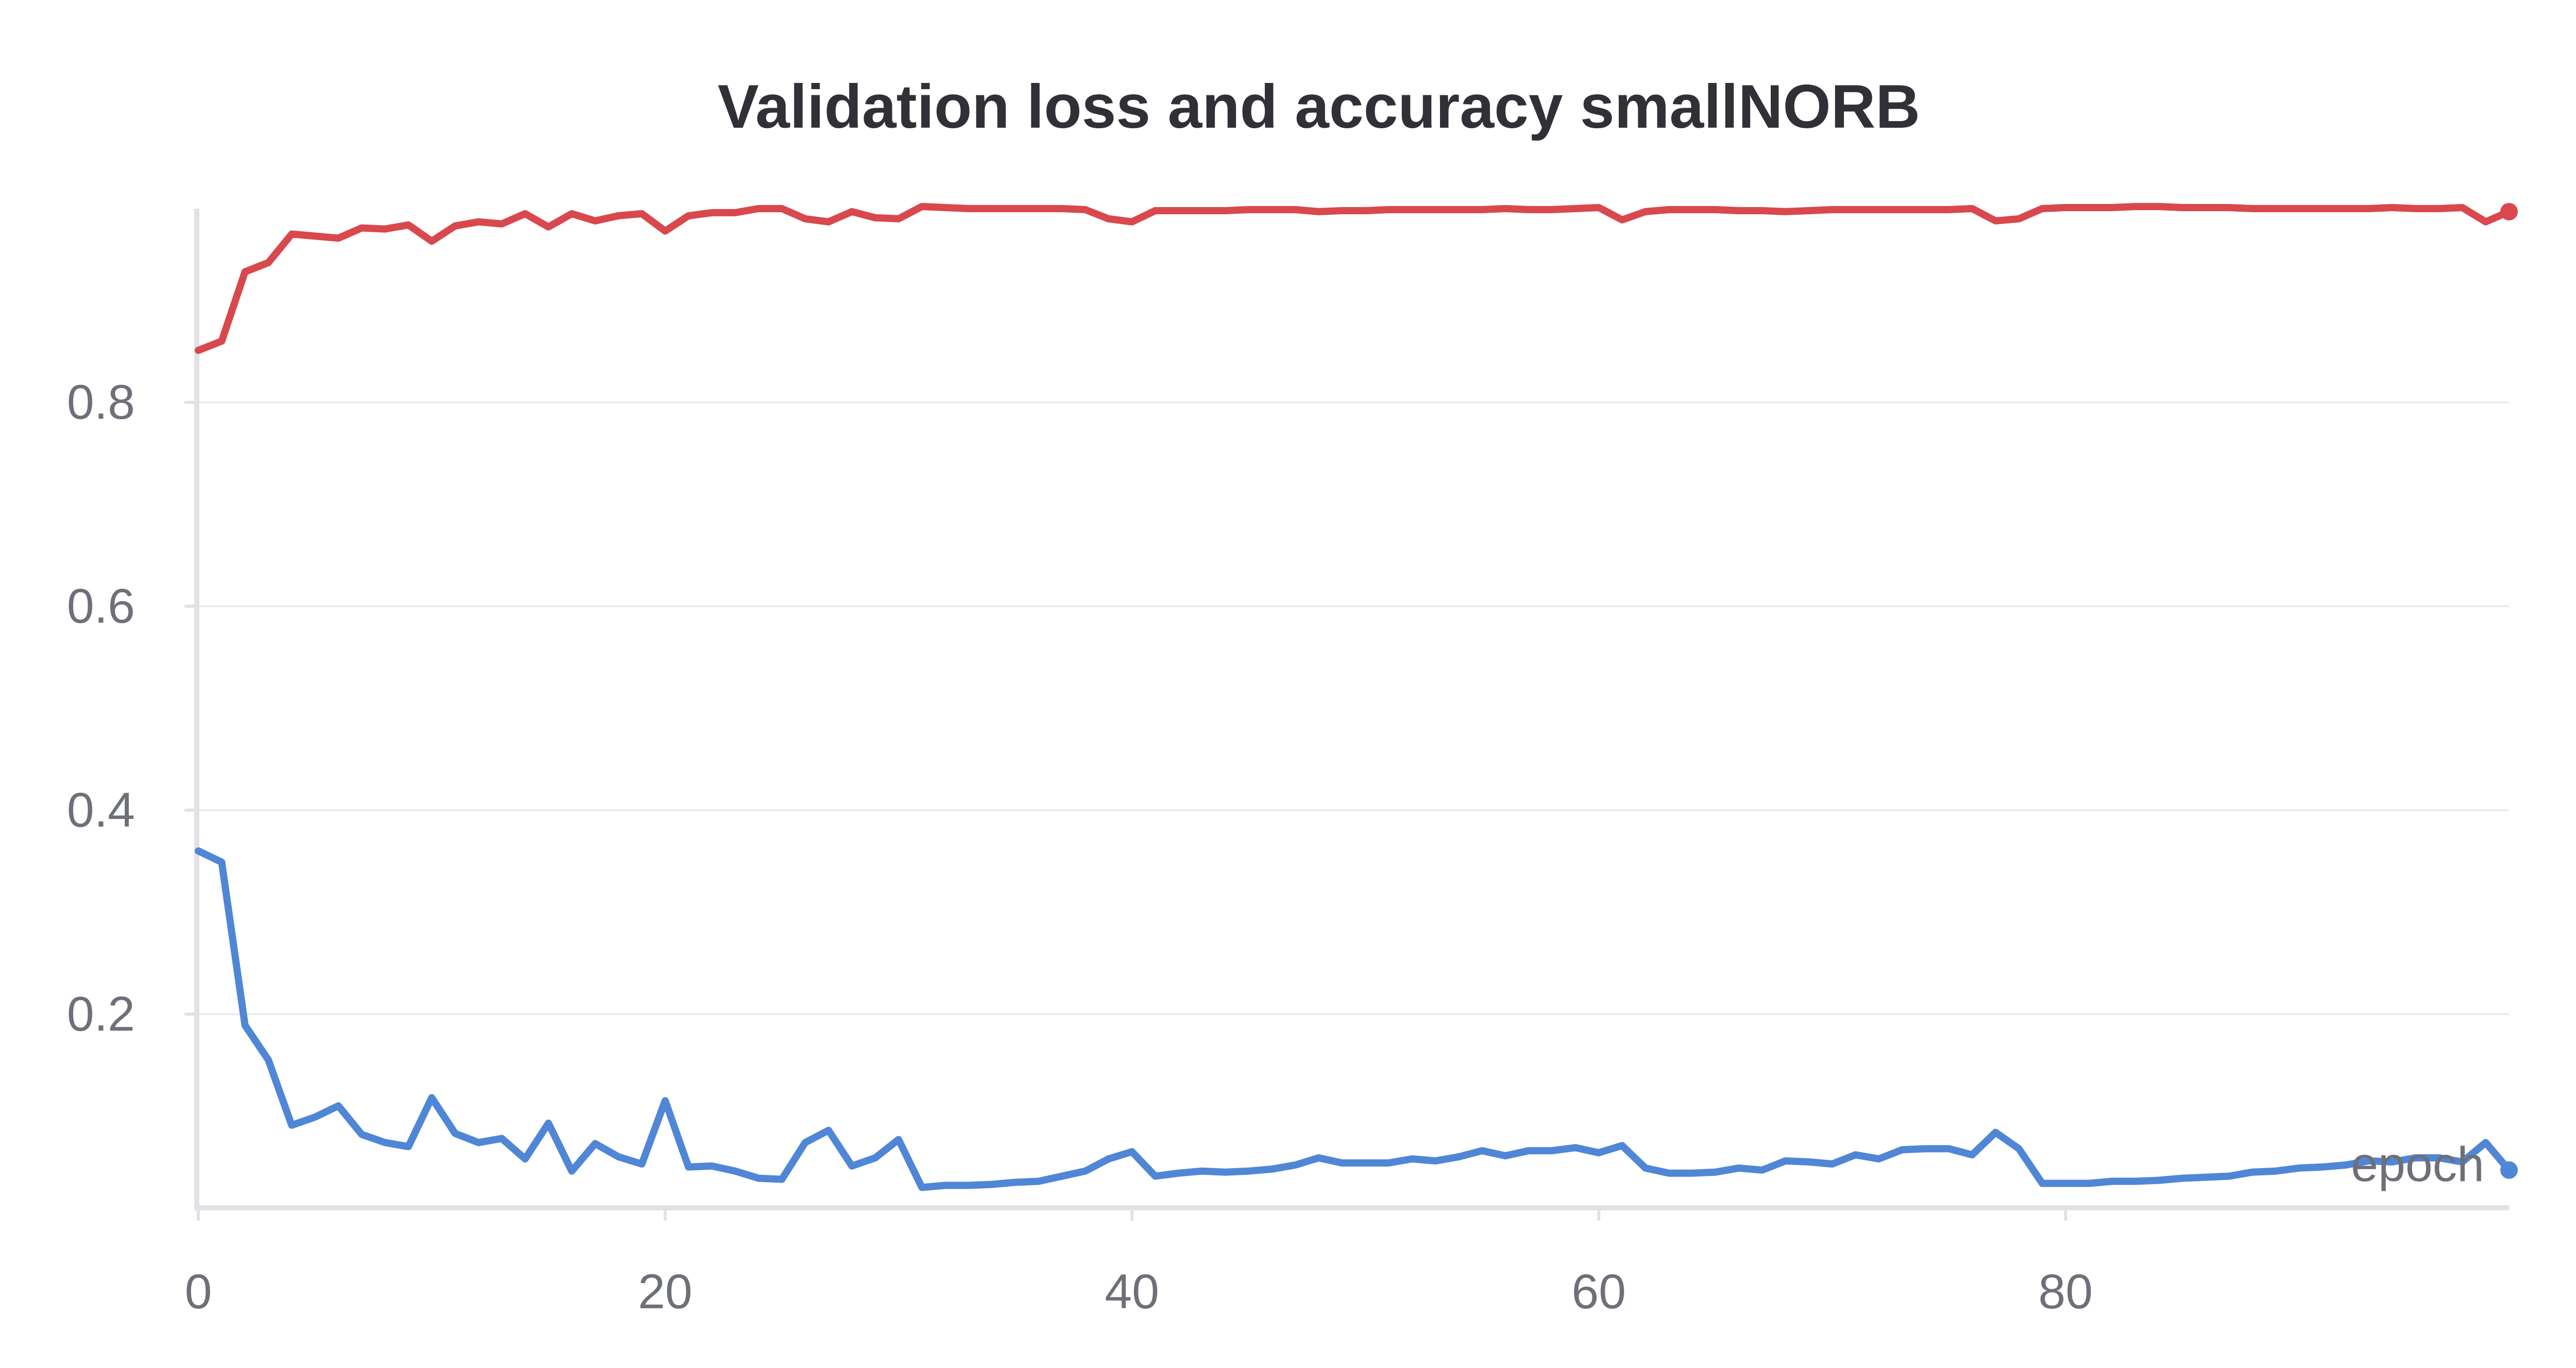 This screenshot has height=1368, width=2576. What do you see at coordinates (665, 1291) in the screenshot?
I see `x-tick-label: 20` at bounding box center [665, 1291].